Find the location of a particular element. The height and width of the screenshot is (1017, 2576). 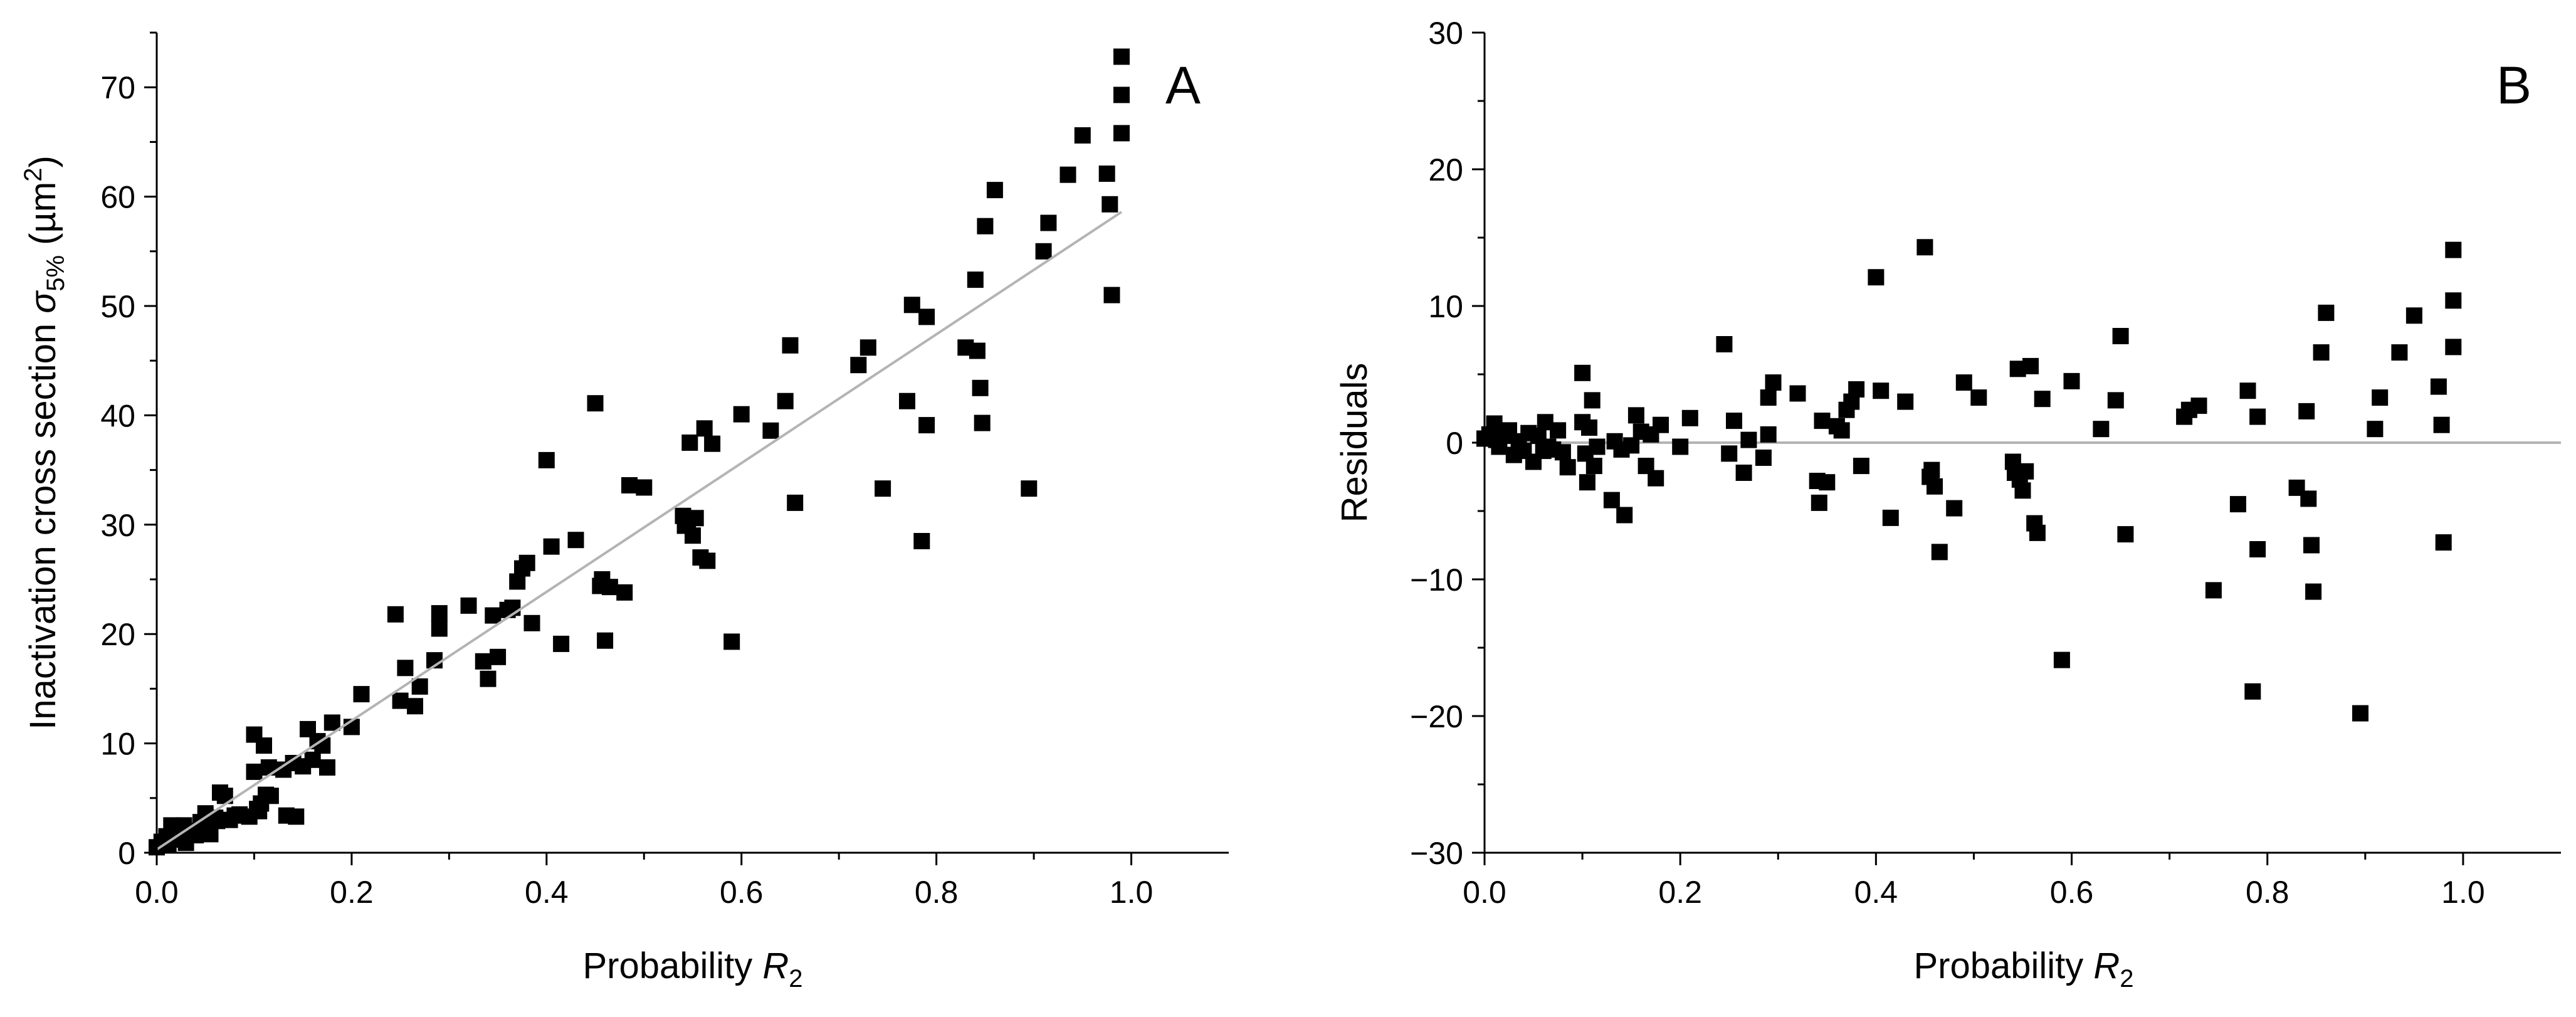

panel-a-y-label-sup: 2 is located at coordinates (33, 175).